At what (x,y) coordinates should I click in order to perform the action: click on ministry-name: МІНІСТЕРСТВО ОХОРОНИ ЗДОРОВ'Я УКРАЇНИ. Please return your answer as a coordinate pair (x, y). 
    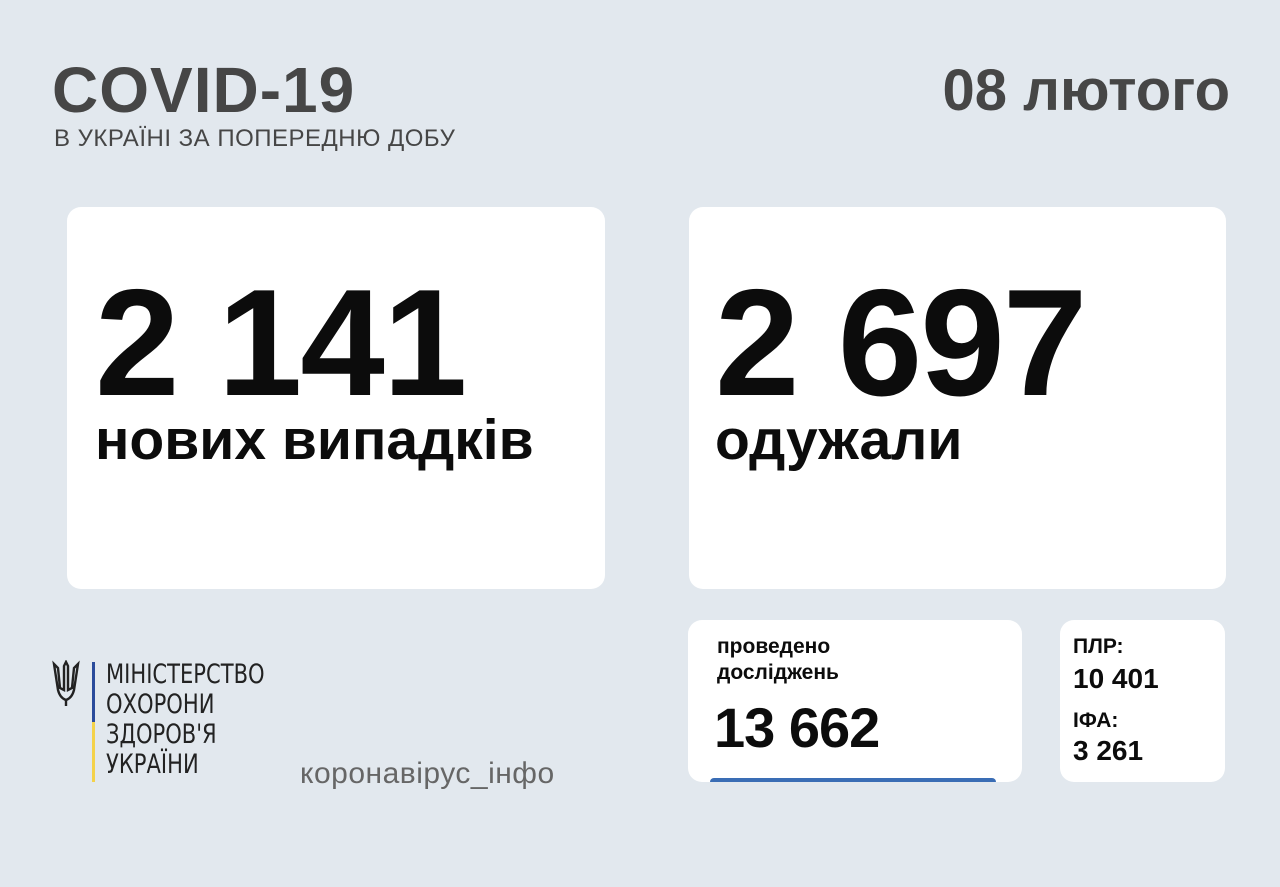
    Looking at the image, I should click on (185, 720).